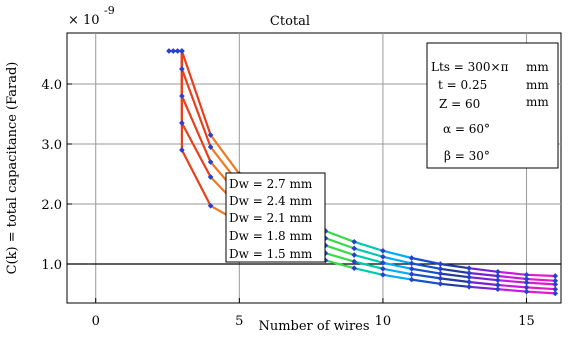 The width and height of the screenshot is (568, 341). I want to click on y-tick-label: 3.0, so click(51, 145).